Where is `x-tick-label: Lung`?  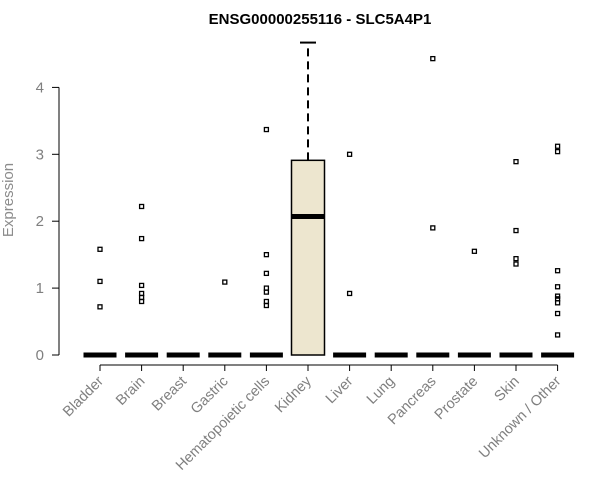
x-tick-label: Lung is located at coordinates (381, 391).